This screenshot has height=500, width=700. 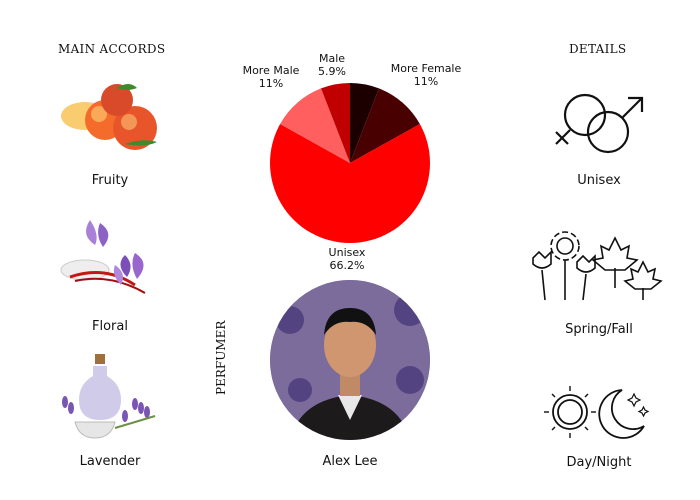 I want to click on accord-lavender-label: Lavender, so click(x=110, y=461).